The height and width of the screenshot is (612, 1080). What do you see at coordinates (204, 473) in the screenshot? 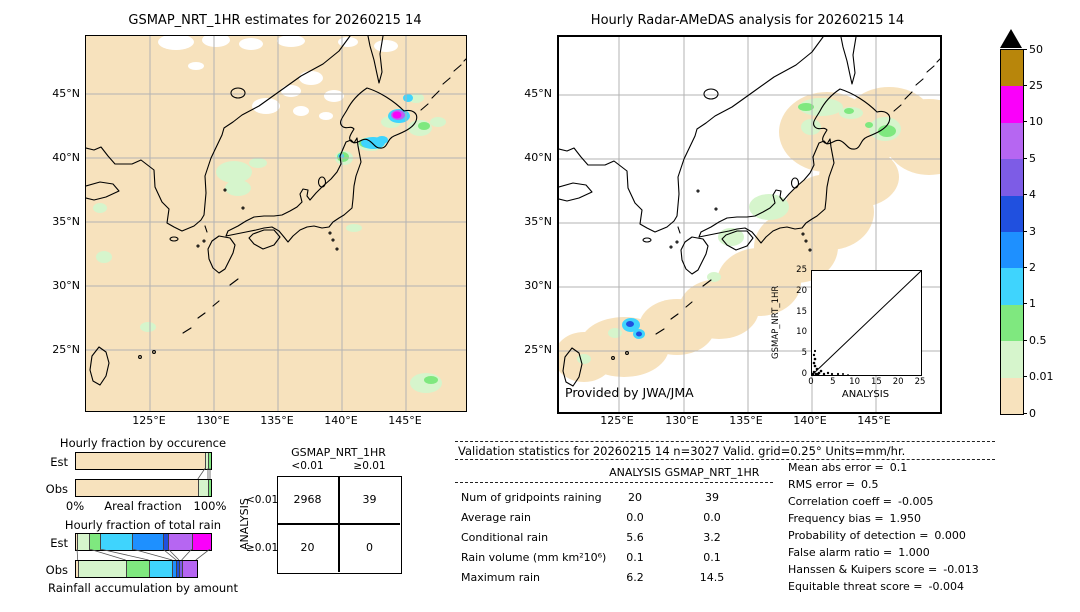
I see `occurrence-connectors` at bounding box center [204, 473].